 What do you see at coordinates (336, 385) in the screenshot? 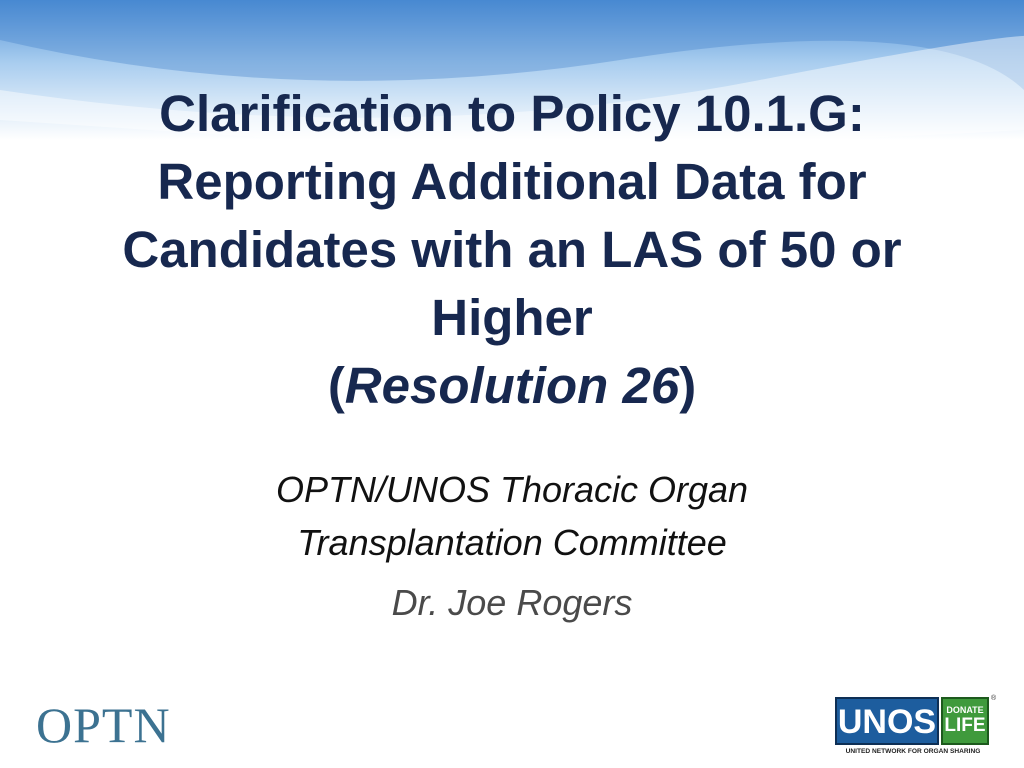
I see `paren: (` at bounding box center [336, 385].